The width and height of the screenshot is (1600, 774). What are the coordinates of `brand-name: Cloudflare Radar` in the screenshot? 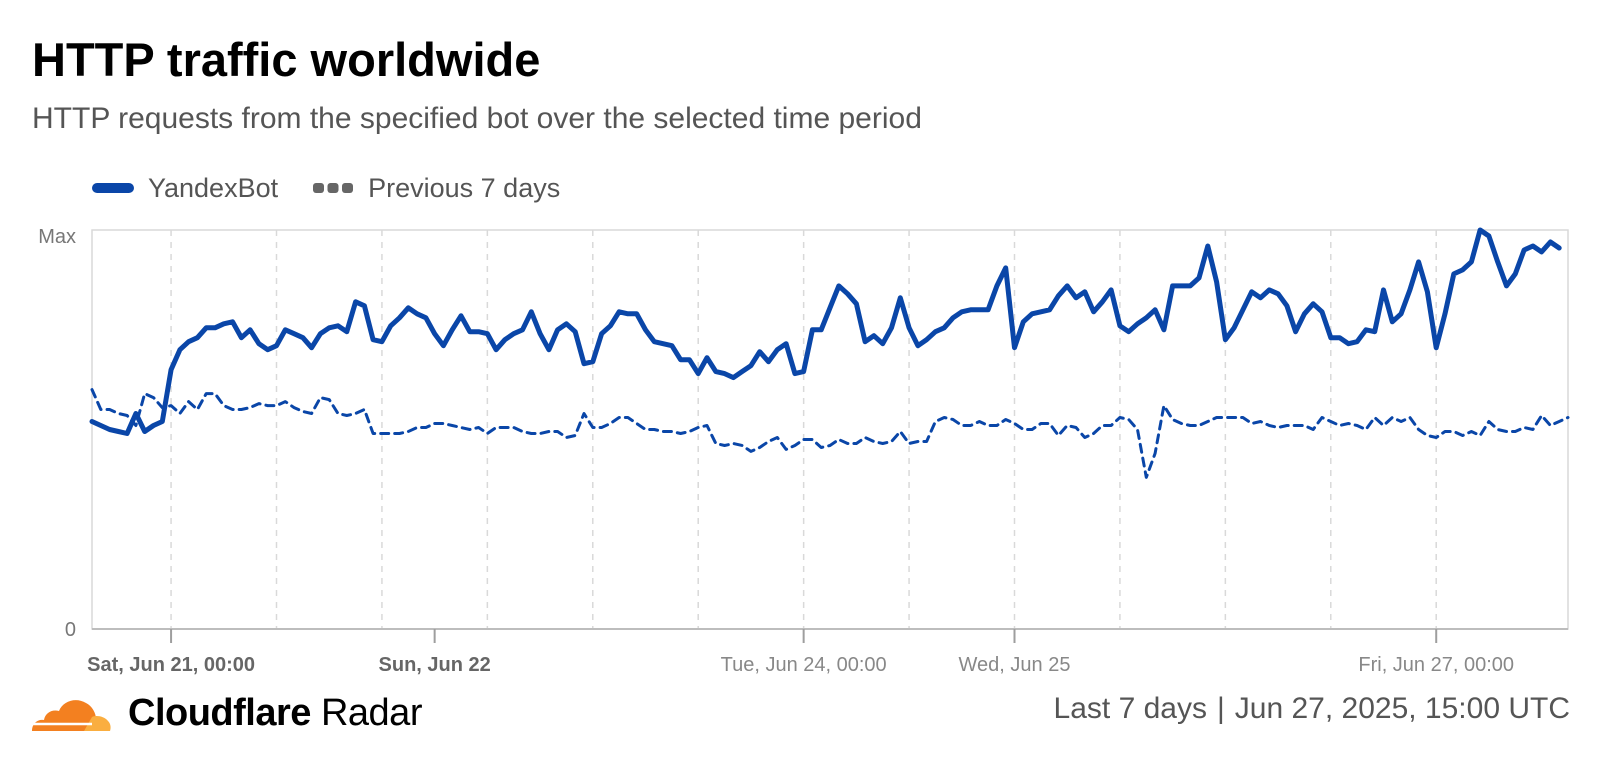 It's located at (275, 713).